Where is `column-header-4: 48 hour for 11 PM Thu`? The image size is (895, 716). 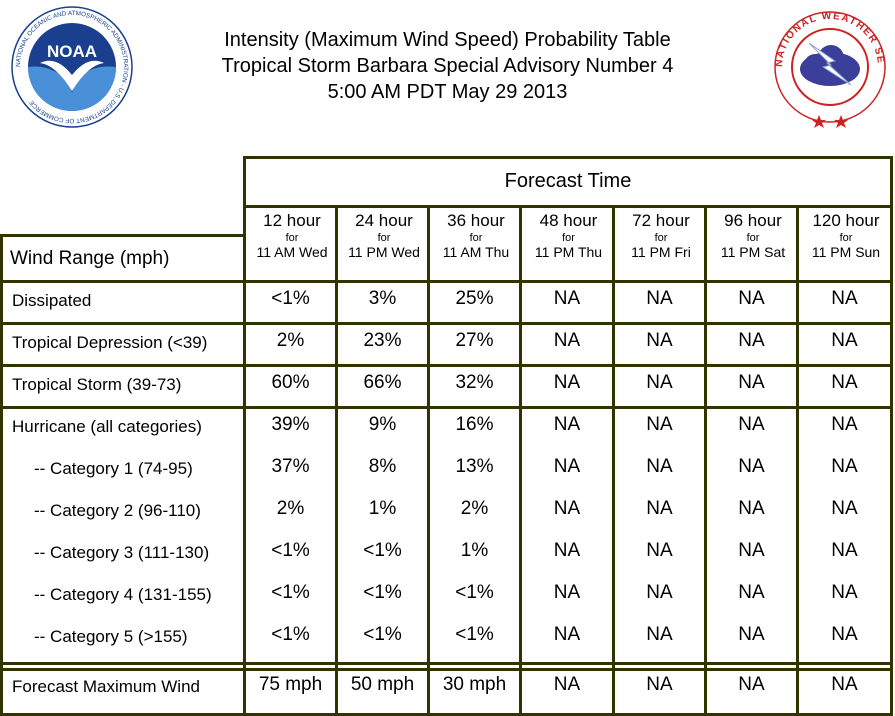
column-header-4: 48 hour for 11 PM Thu is located at coordinates (568, 245).